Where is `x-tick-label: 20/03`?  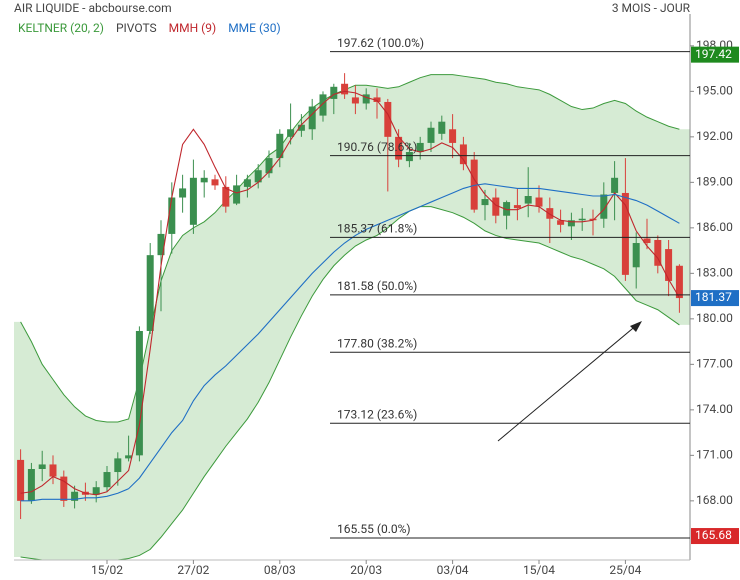 x-tick-label: 20/03 is located at coordinates (366, 570).